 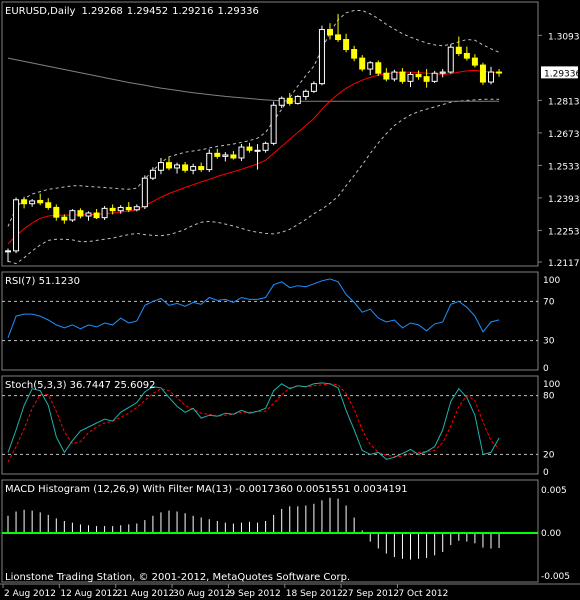 I want to click on price-tick-label: 1.25330, so click(x=564, y=167).